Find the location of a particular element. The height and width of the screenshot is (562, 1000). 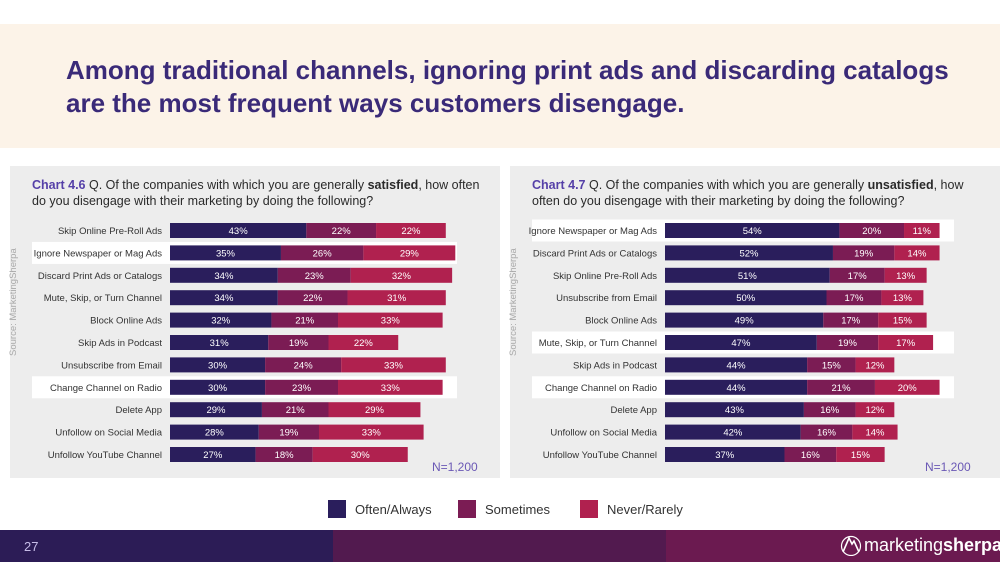

bar-sometimes-skip-online-pre-roll-ads is located at coordinates (341, 230).